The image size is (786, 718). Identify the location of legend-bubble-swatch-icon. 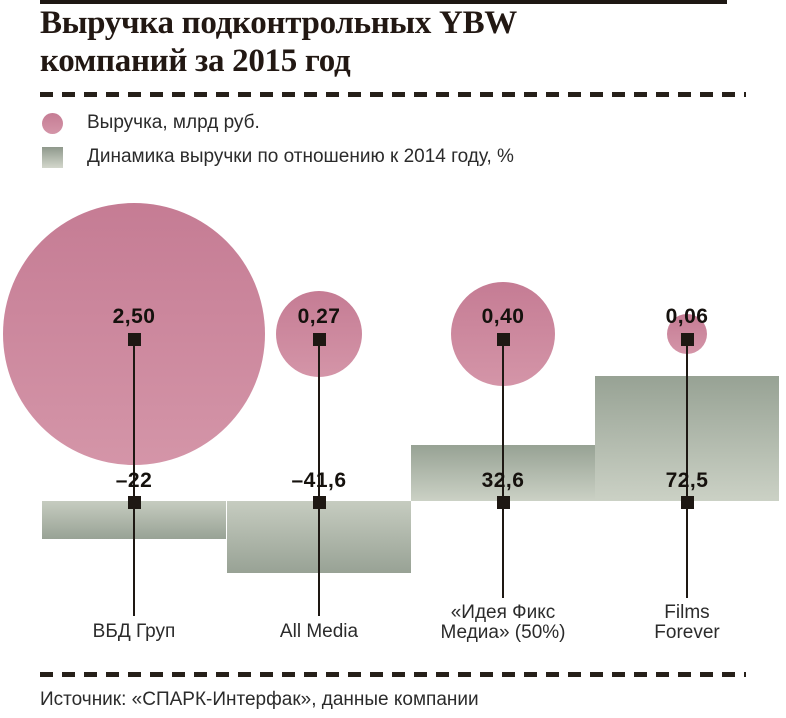
(52, 123).